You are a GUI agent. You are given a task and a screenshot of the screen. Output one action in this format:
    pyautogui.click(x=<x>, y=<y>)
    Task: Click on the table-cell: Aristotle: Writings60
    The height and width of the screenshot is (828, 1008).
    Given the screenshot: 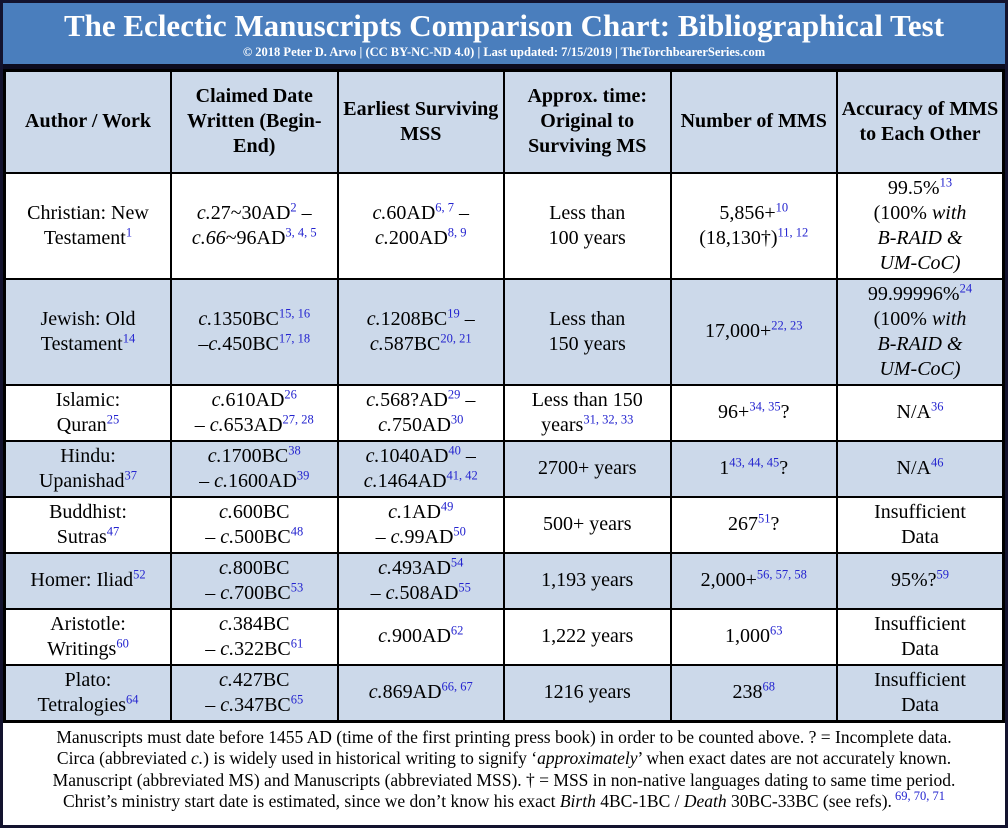 What is the action you would take?
    pyautogui.click(x=87, y=636)
    